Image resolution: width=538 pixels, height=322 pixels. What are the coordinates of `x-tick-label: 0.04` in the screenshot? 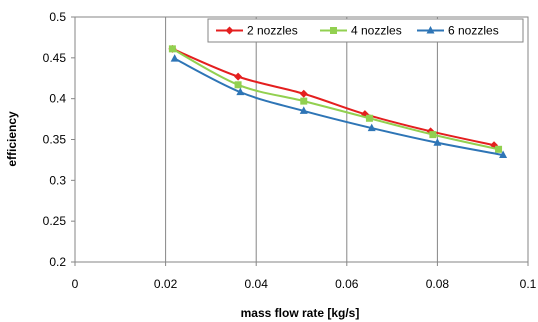 It's located at (257, 284).